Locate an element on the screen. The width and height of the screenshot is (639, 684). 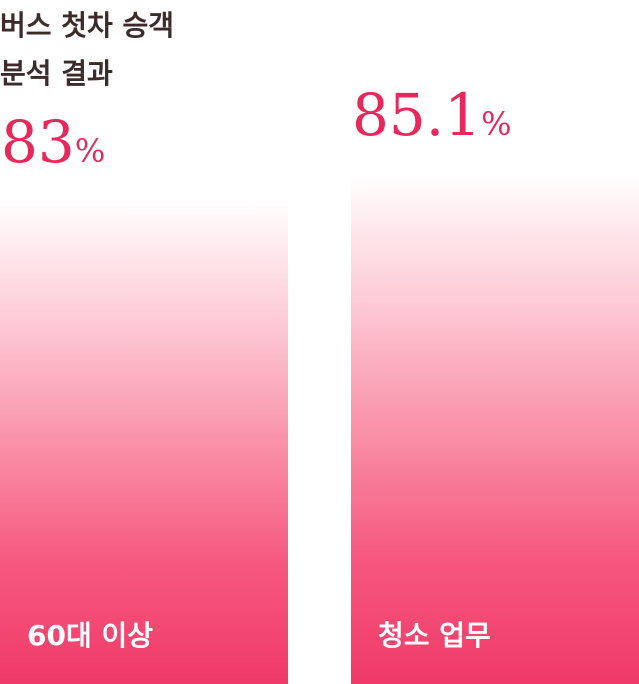
chart-title-line-2: 분석 결과 is located at coordinates (56, 73).